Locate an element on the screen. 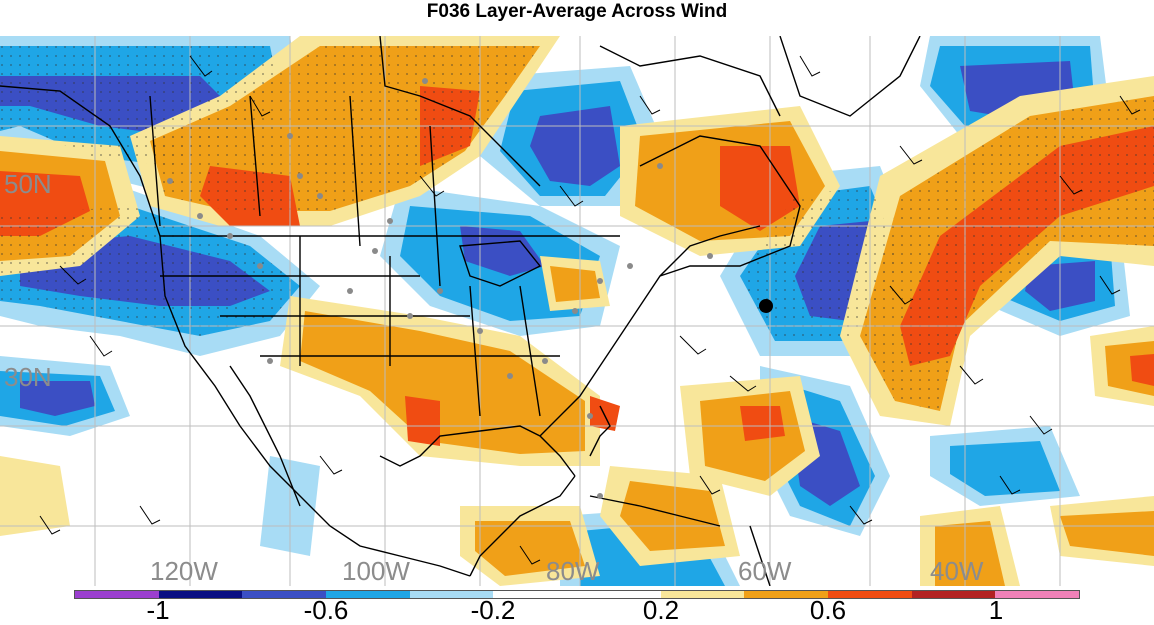  colorbar-label-neg06: -0.6 is located at coordinates (326, 610).